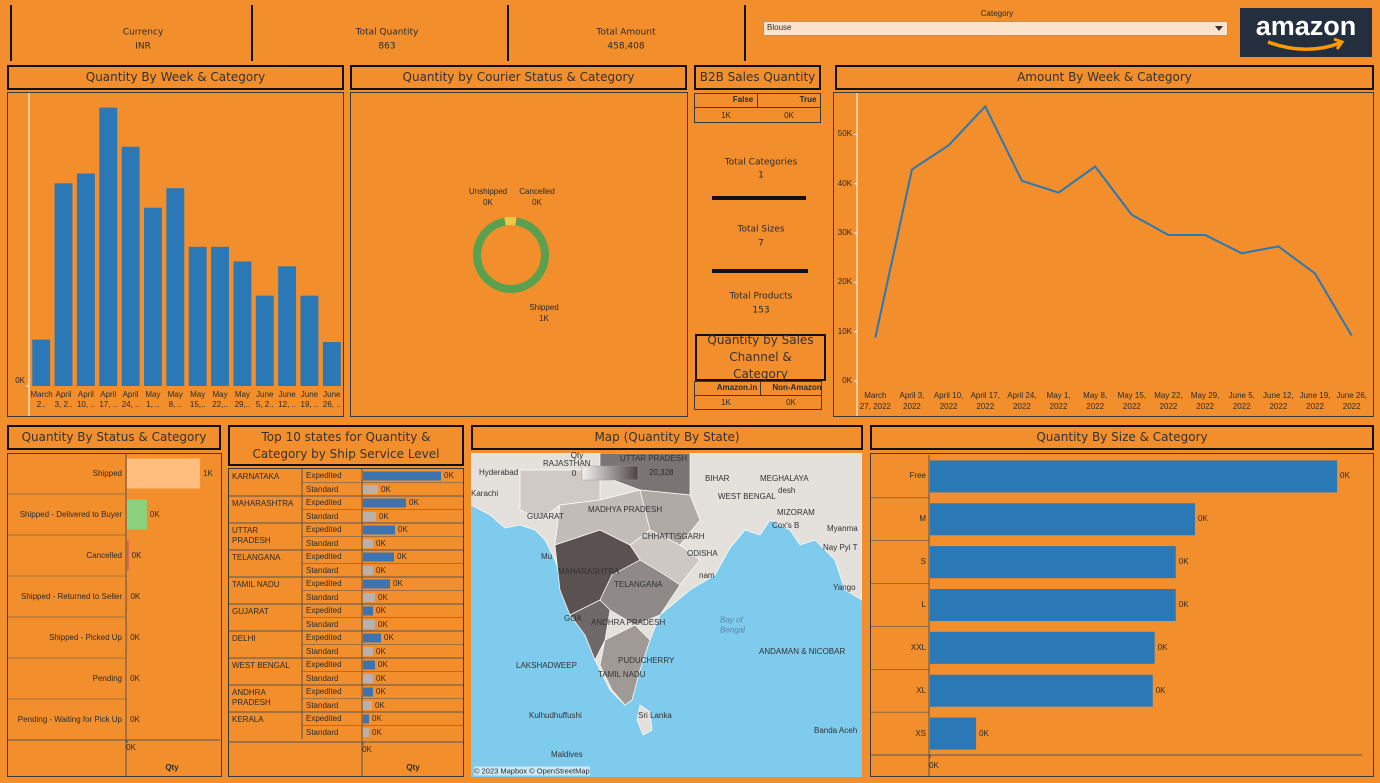 The height and width of the screenshot is (783, 1380). I want to click on map-label: Hyderabad, so click(499, 473).